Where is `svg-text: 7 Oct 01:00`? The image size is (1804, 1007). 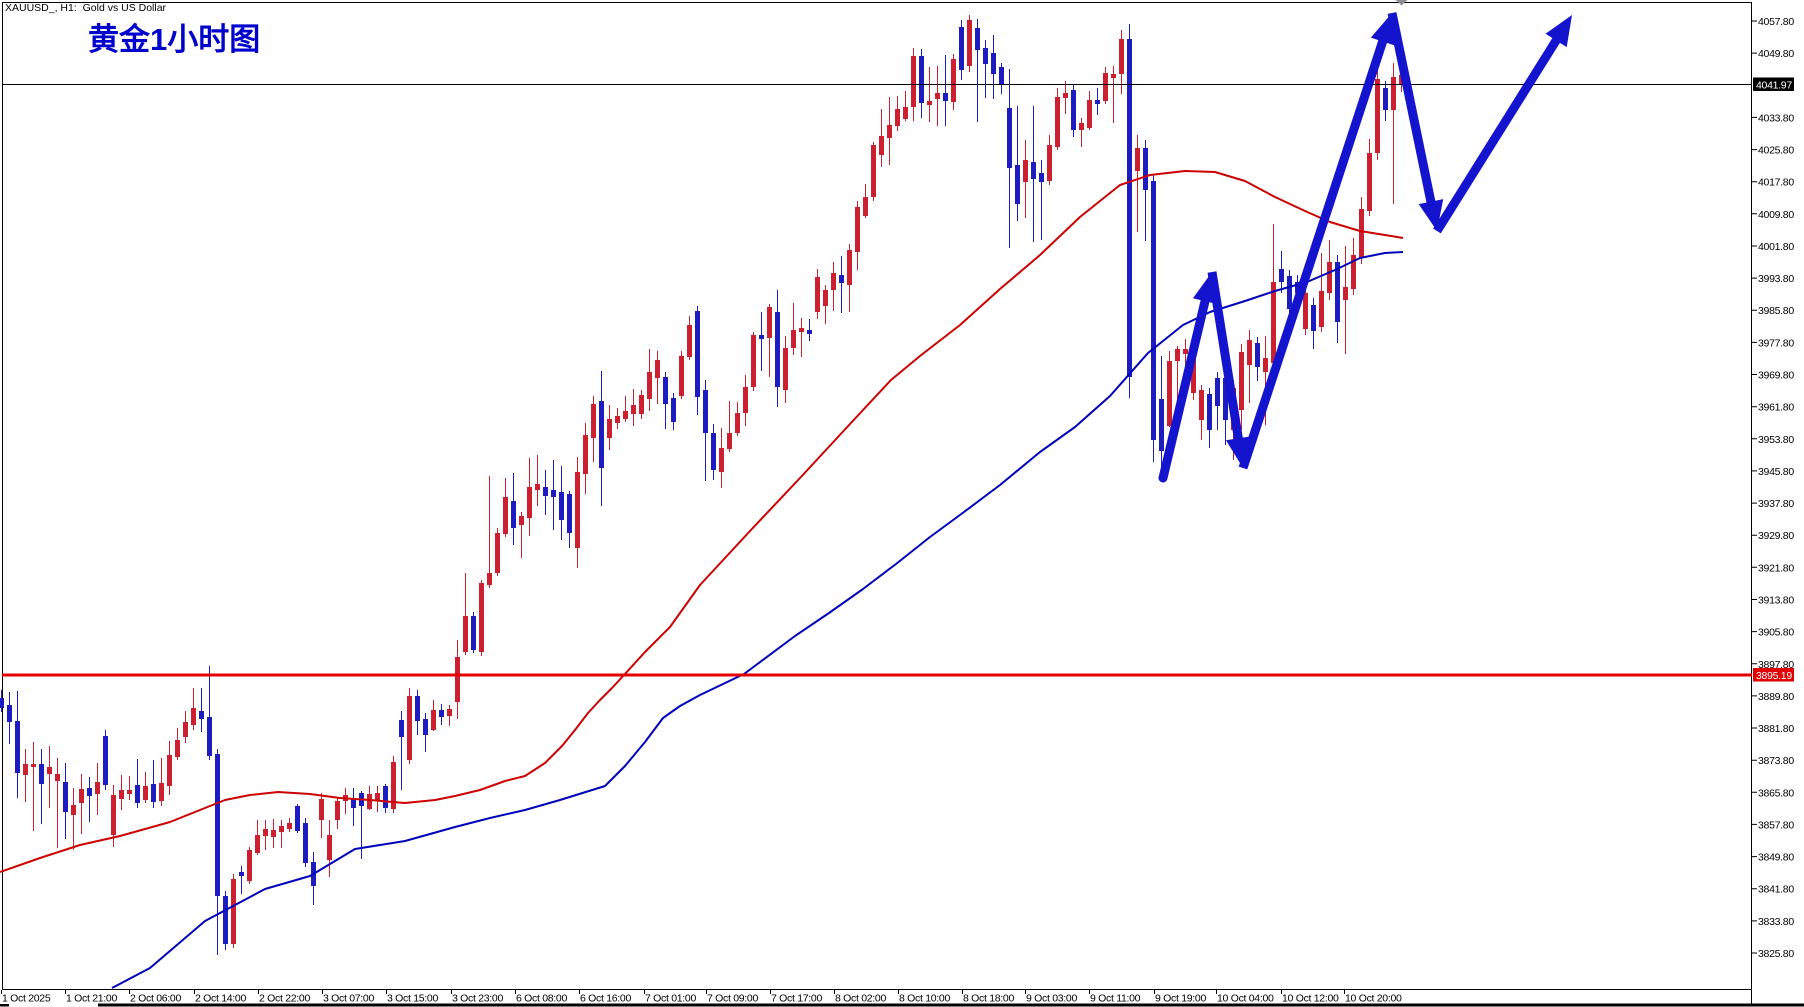
svg-text: 7 Oct 01:00 is located at coordinates (670, 999).